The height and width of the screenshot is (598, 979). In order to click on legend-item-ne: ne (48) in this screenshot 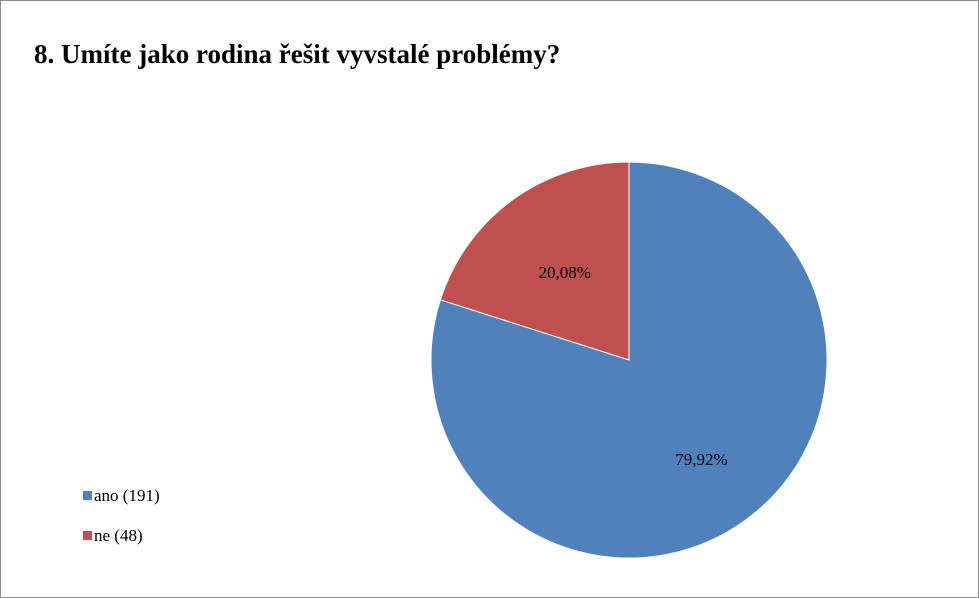, I will do `click(121, 535)`.